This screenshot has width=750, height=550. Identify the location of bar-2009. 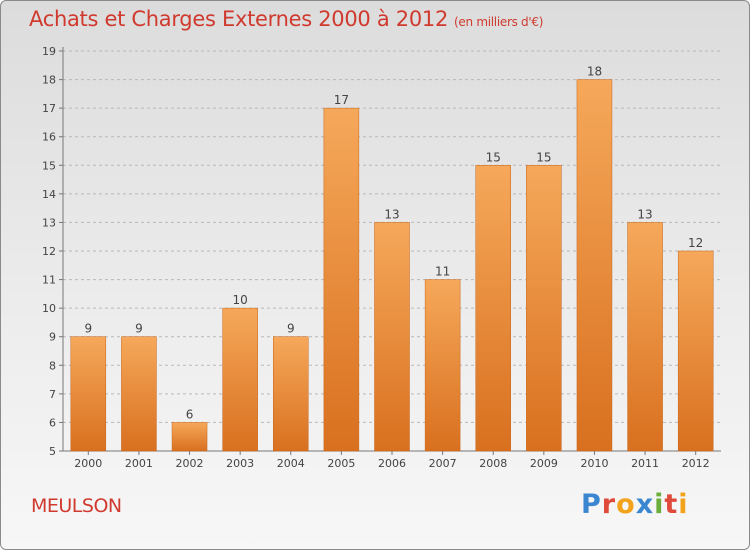
(544, 308).